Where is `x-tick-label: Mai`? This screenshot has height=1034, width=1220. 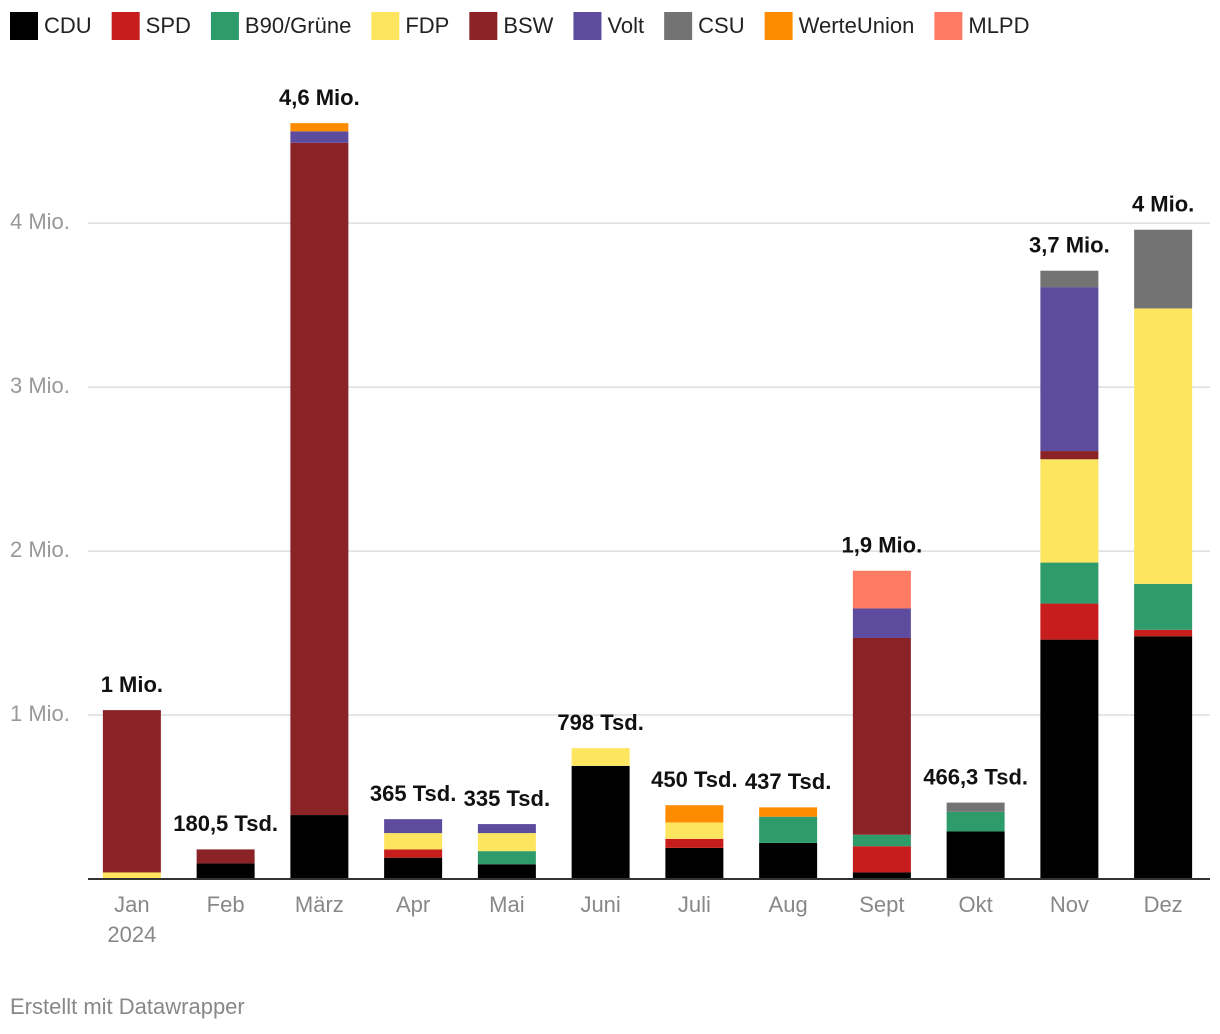
x-tick-label: Mai is located at coordinates (506, 904).